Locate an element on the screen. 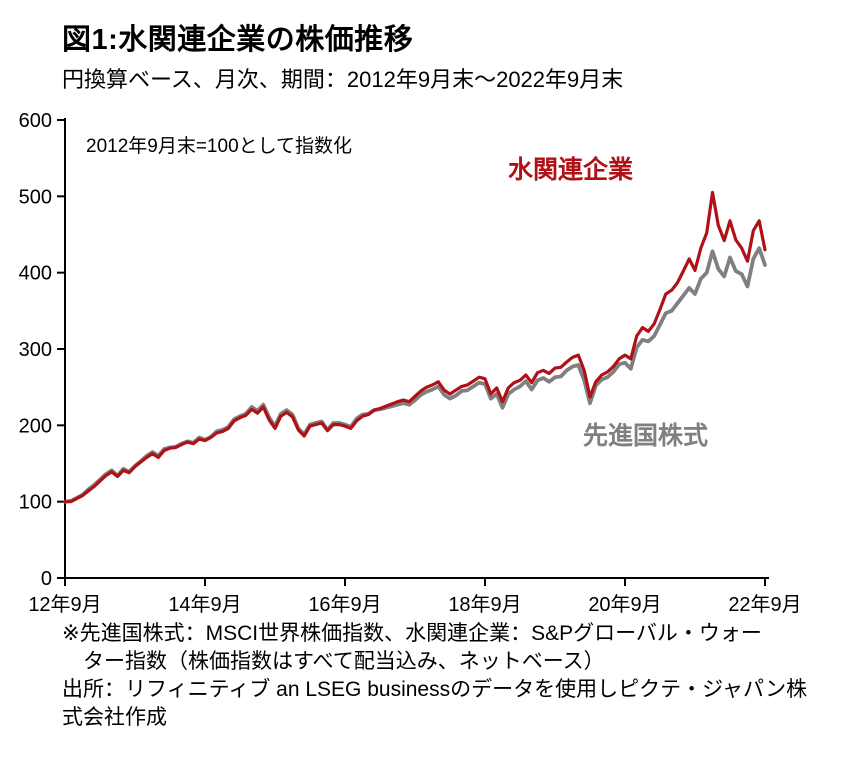 Image resolution: width=860 pixels, height=760 pixels. y-tick-label: 300 is located at coordinates (35, 350).